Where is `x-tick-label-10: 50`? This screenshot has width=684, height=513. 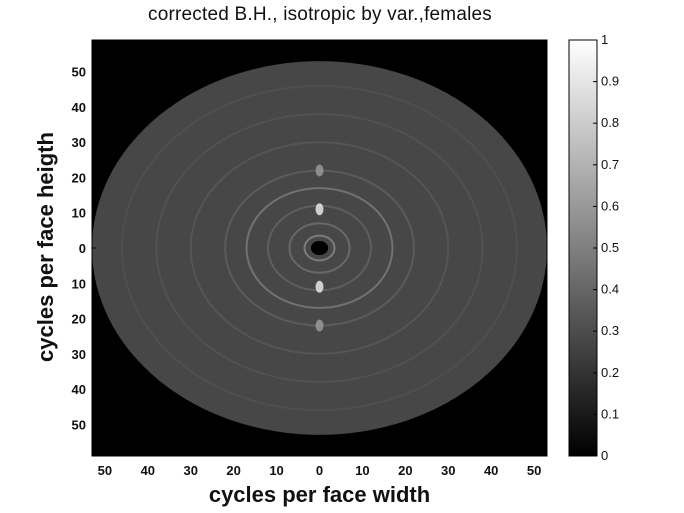
x-tick-label-10: 50 is located at coordinates (534, 470).